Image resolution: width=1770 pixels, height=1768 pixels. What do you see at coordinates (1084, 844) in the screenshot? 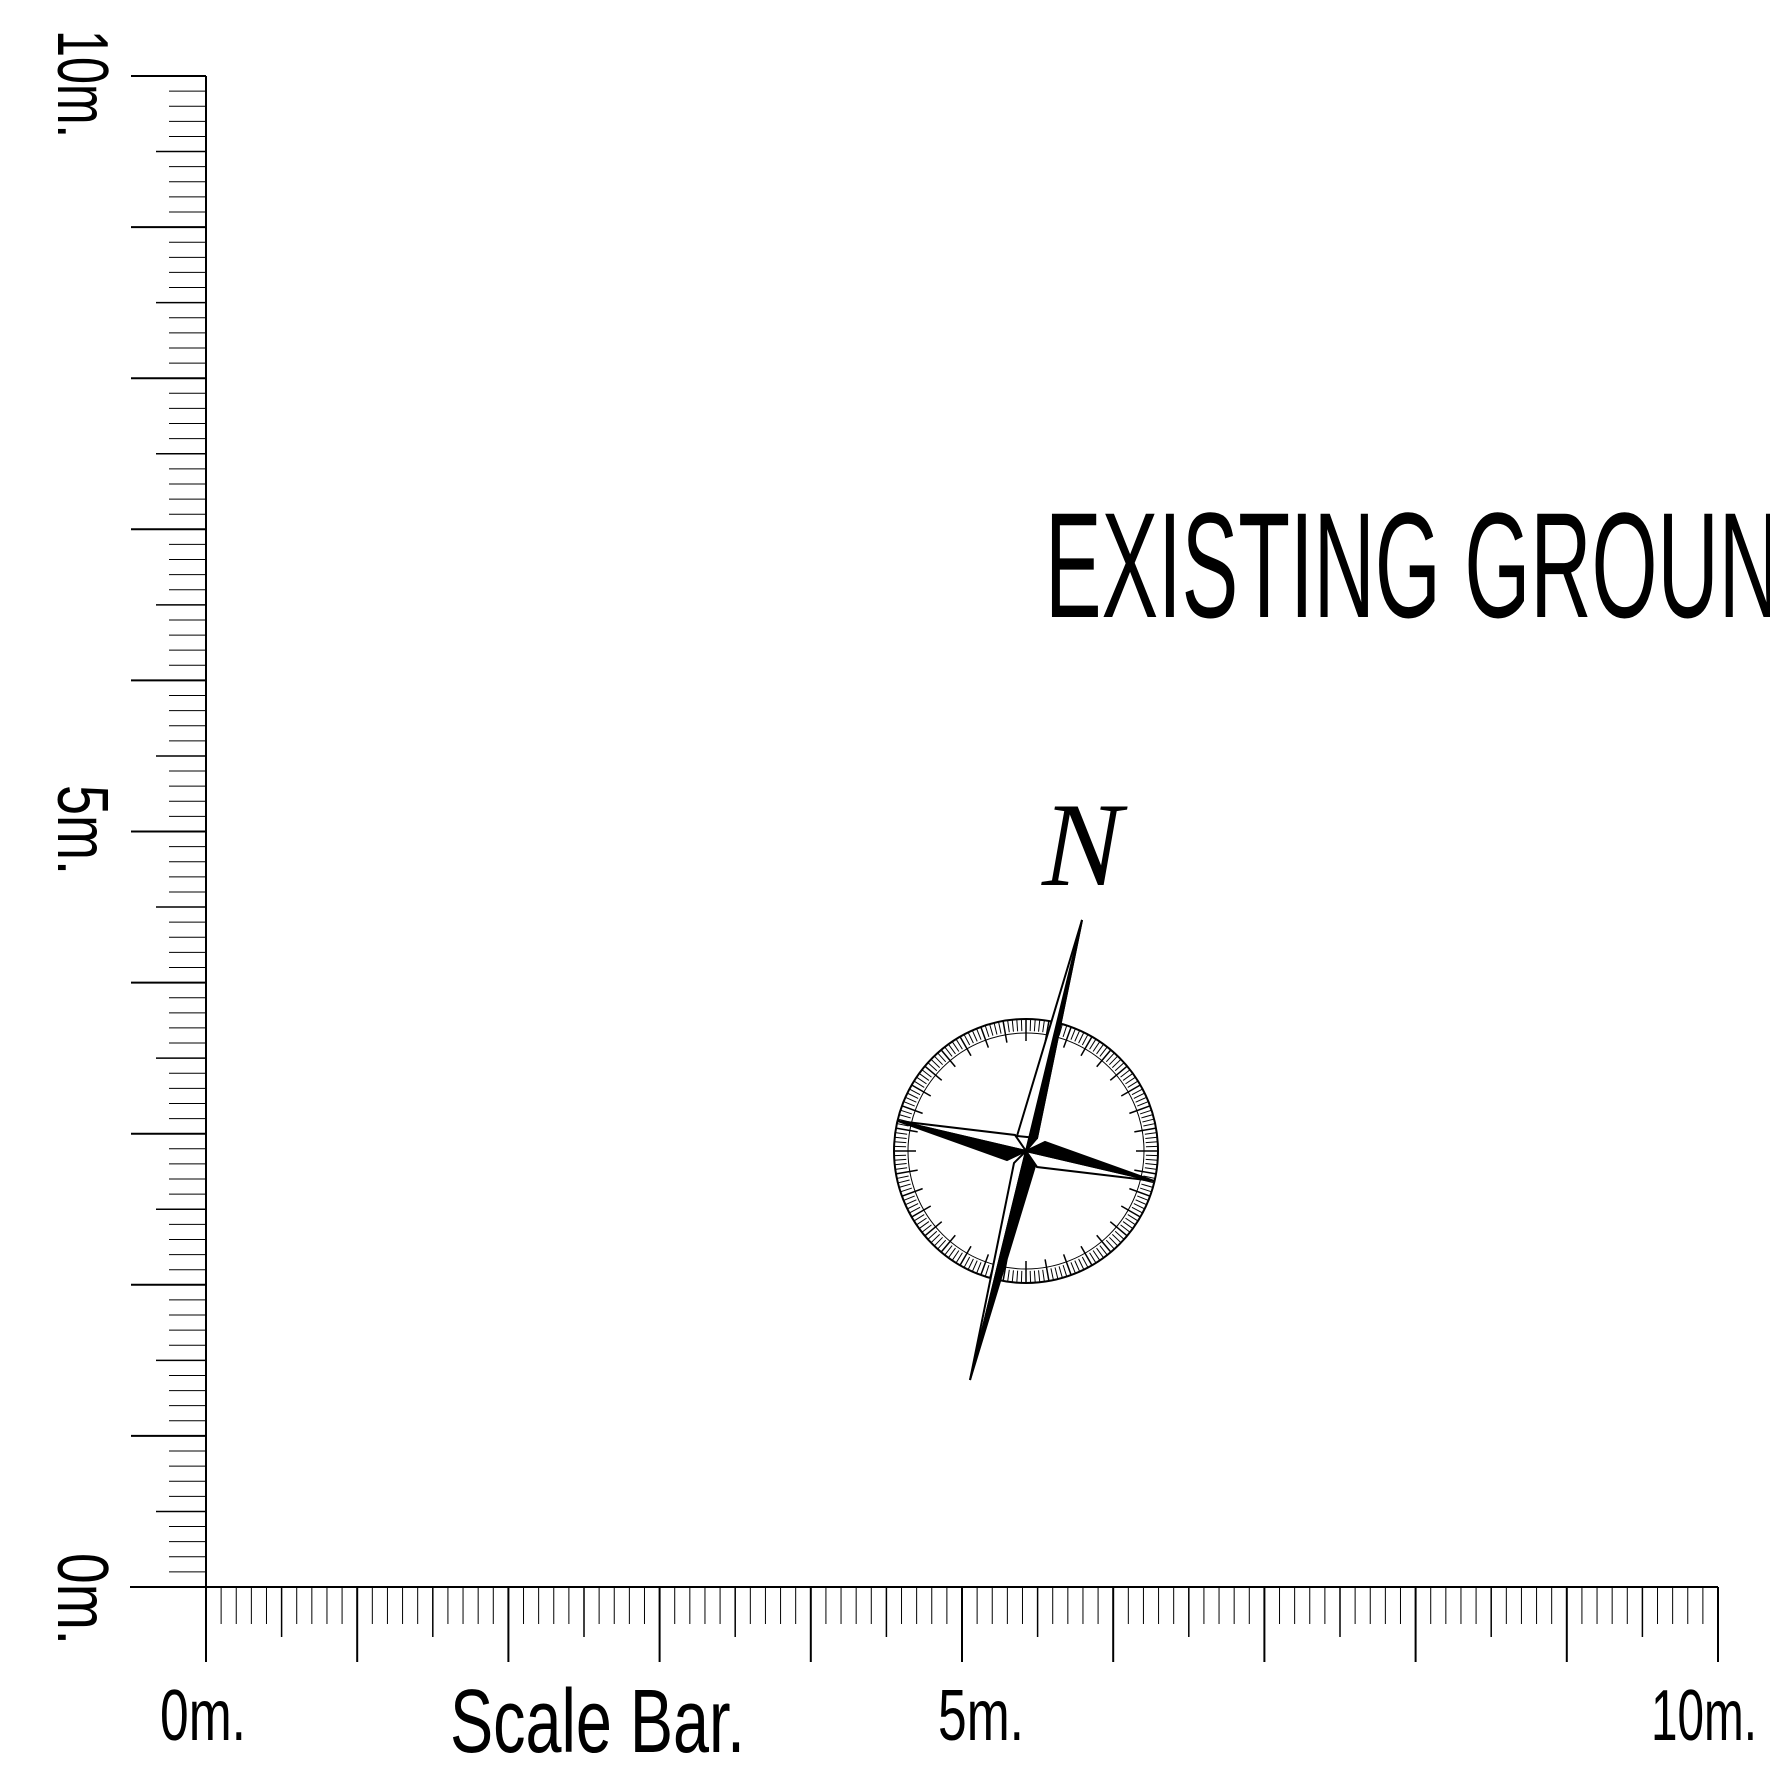
I see `north-label: N` at bounding box center [1084, 844].